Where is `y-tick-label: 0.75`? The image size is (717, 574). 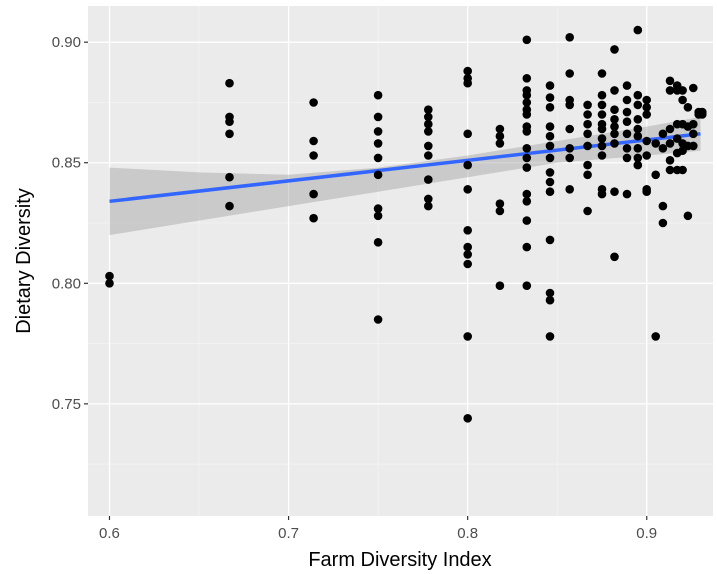 y-tick-label: 0.75 is located at coordinates (66, 404).